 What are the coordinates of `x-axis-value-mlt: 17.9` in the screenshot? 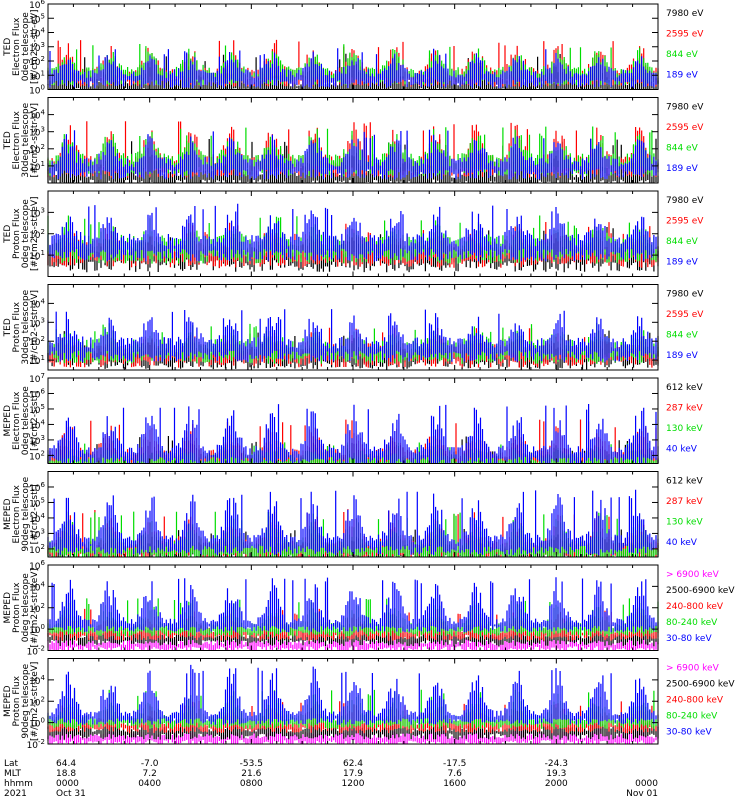 It's located at (353, 774).